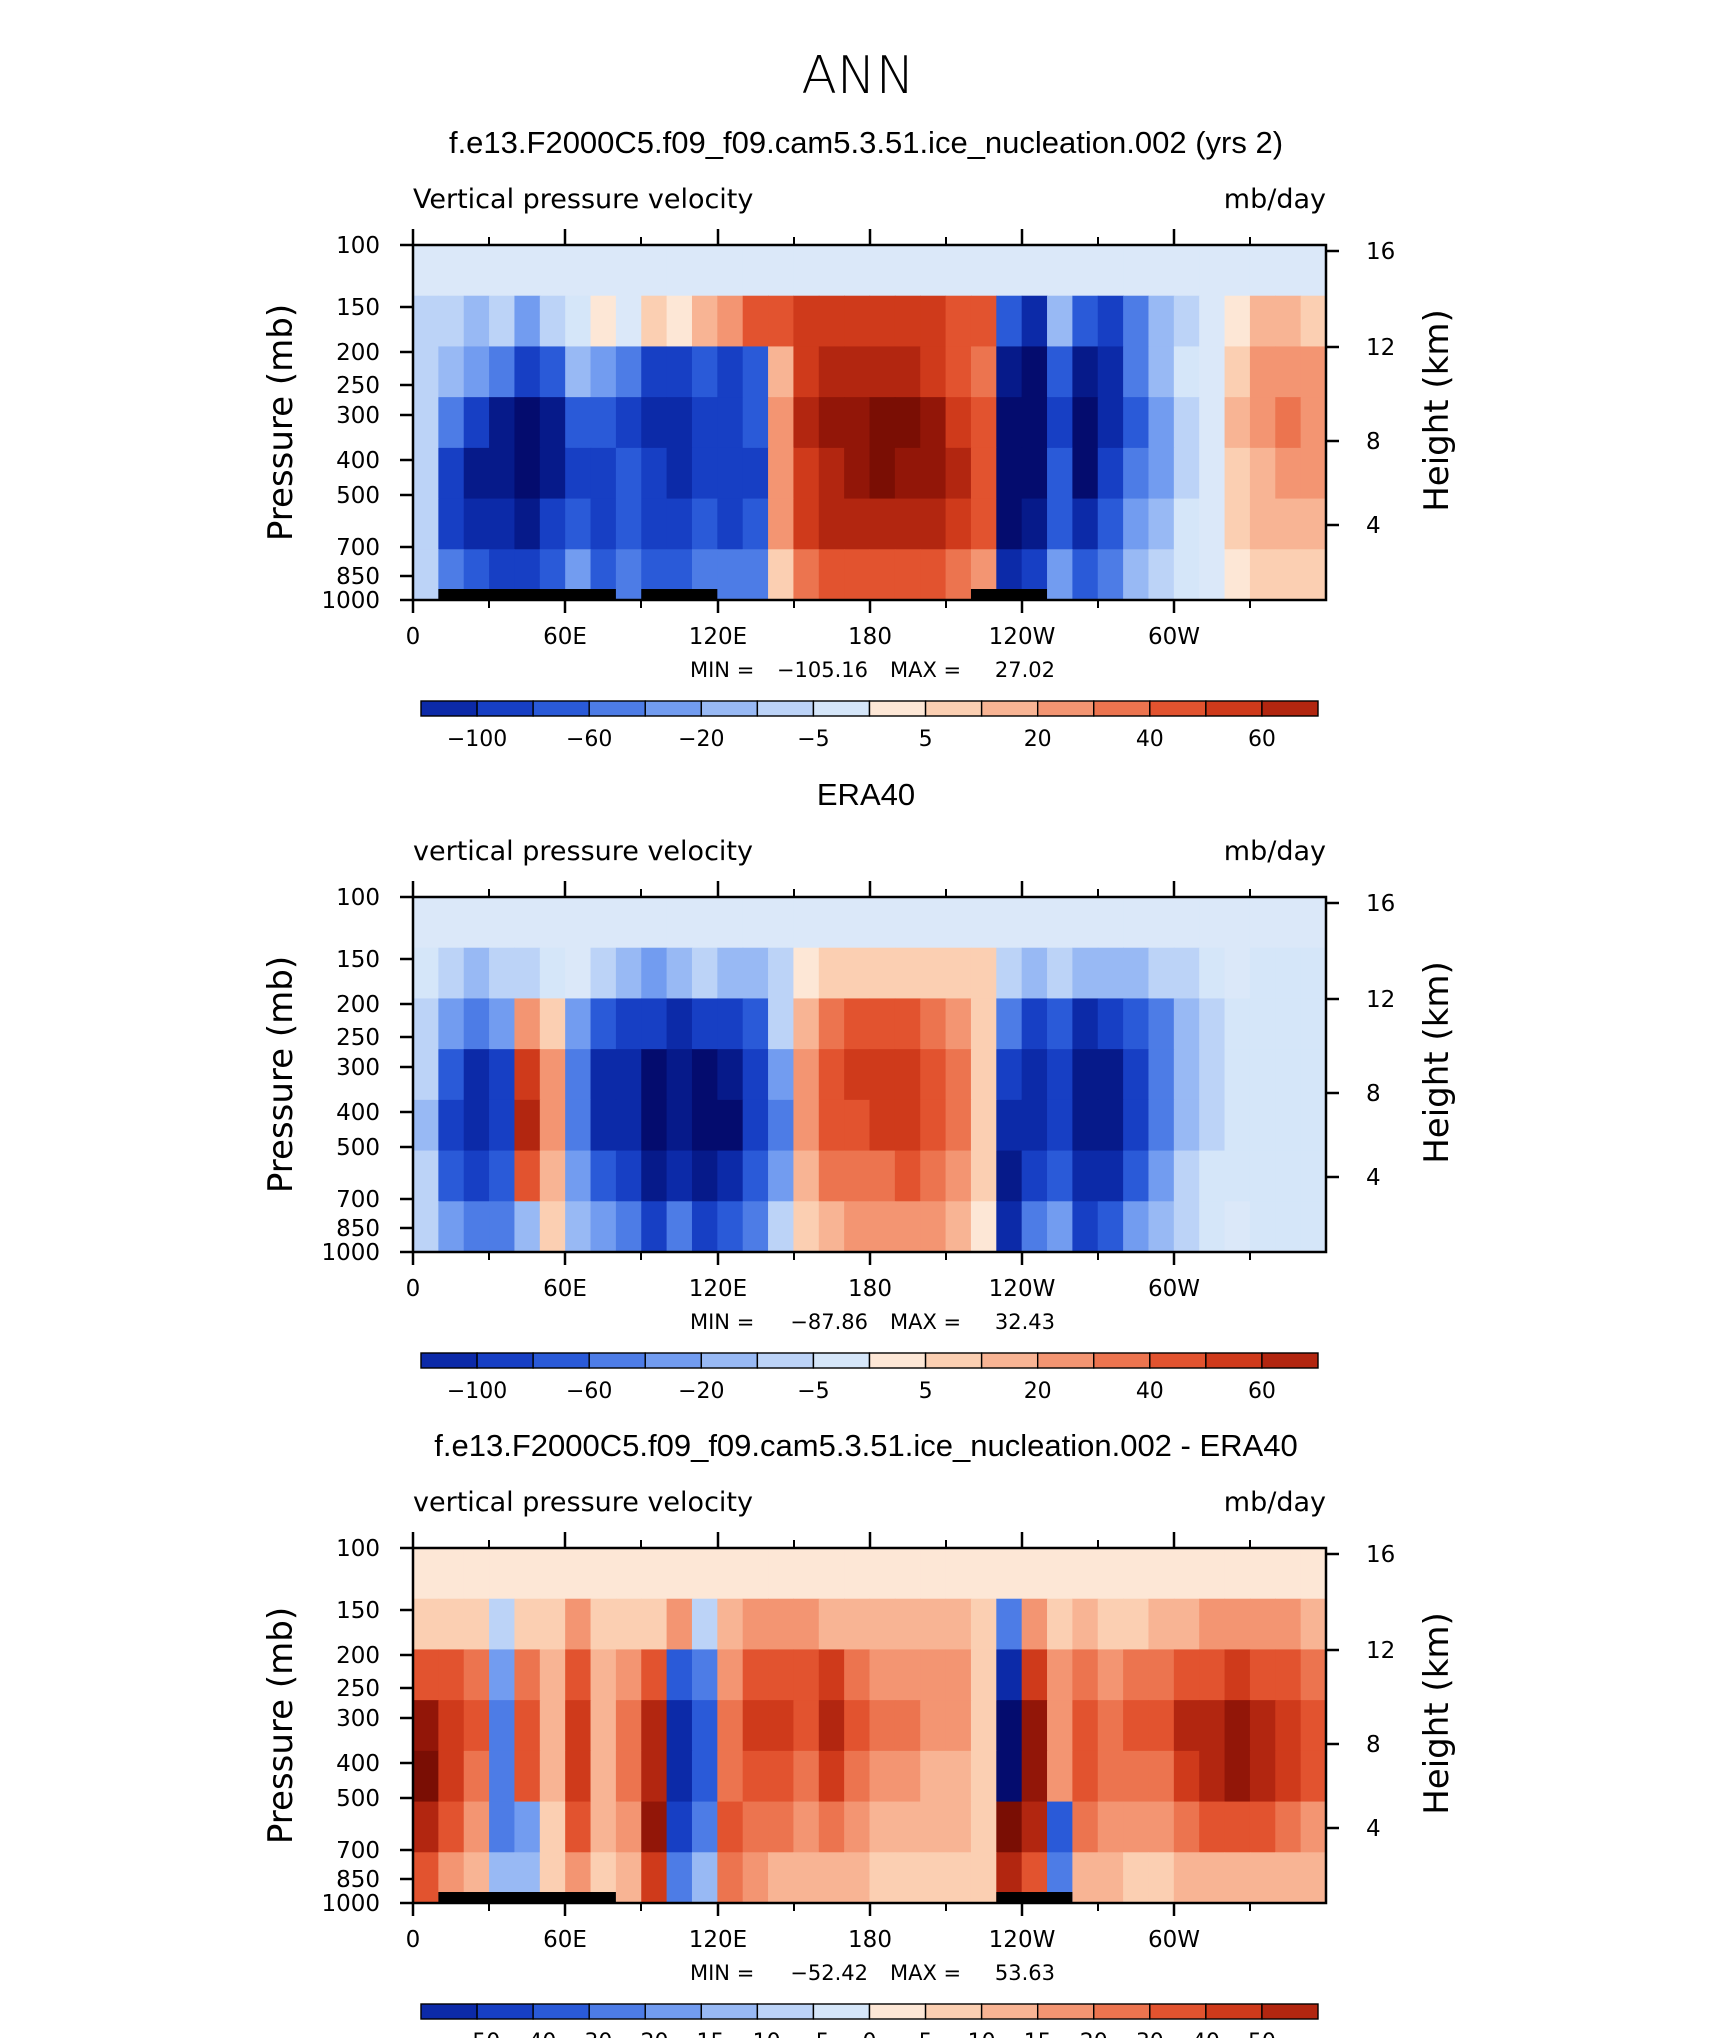 The width and height of the screenshot is (1710, 2042). Describe the element at coordinates (583, 199) in the screenshot. I see `variable-label: Vertical pressure velocity` at that location.